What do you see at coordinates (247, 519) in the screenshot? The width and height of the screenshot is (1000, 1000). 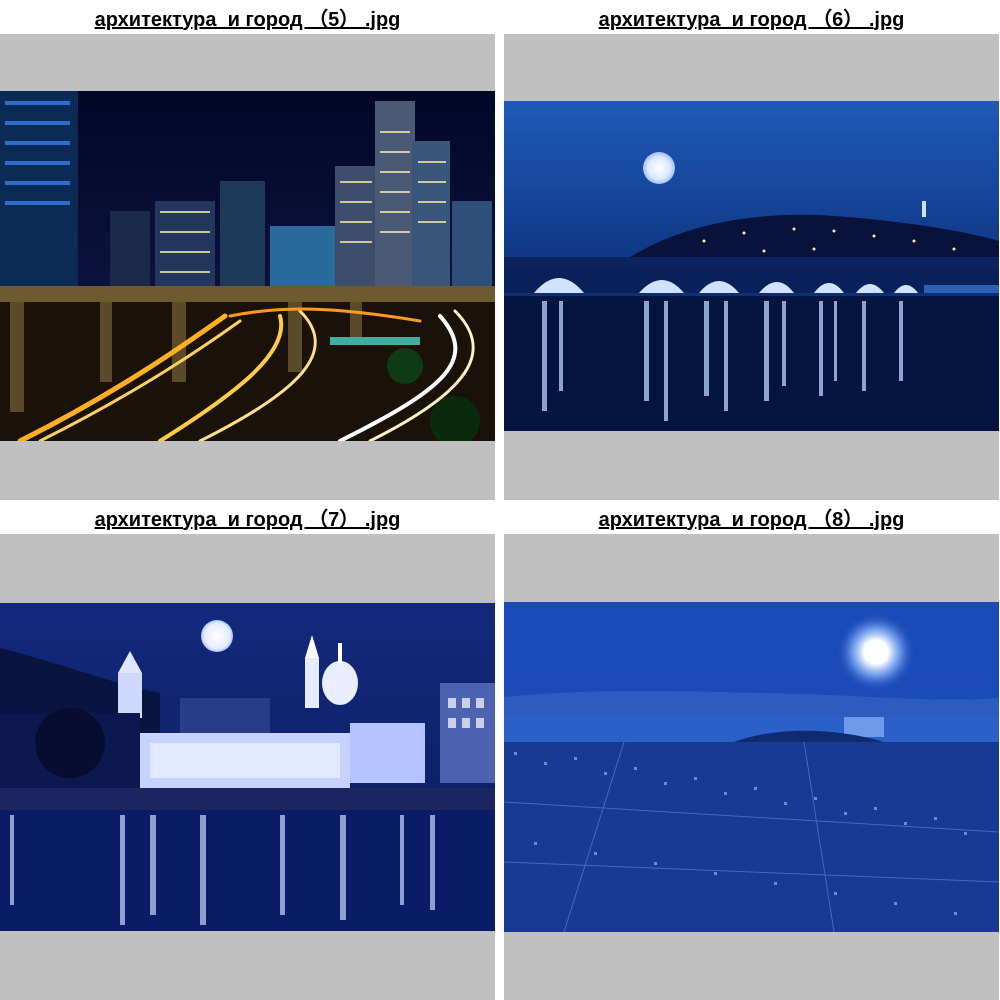 I see `filename-label: архитектура и город （7） .jpg` at bounding box center [247, 519].